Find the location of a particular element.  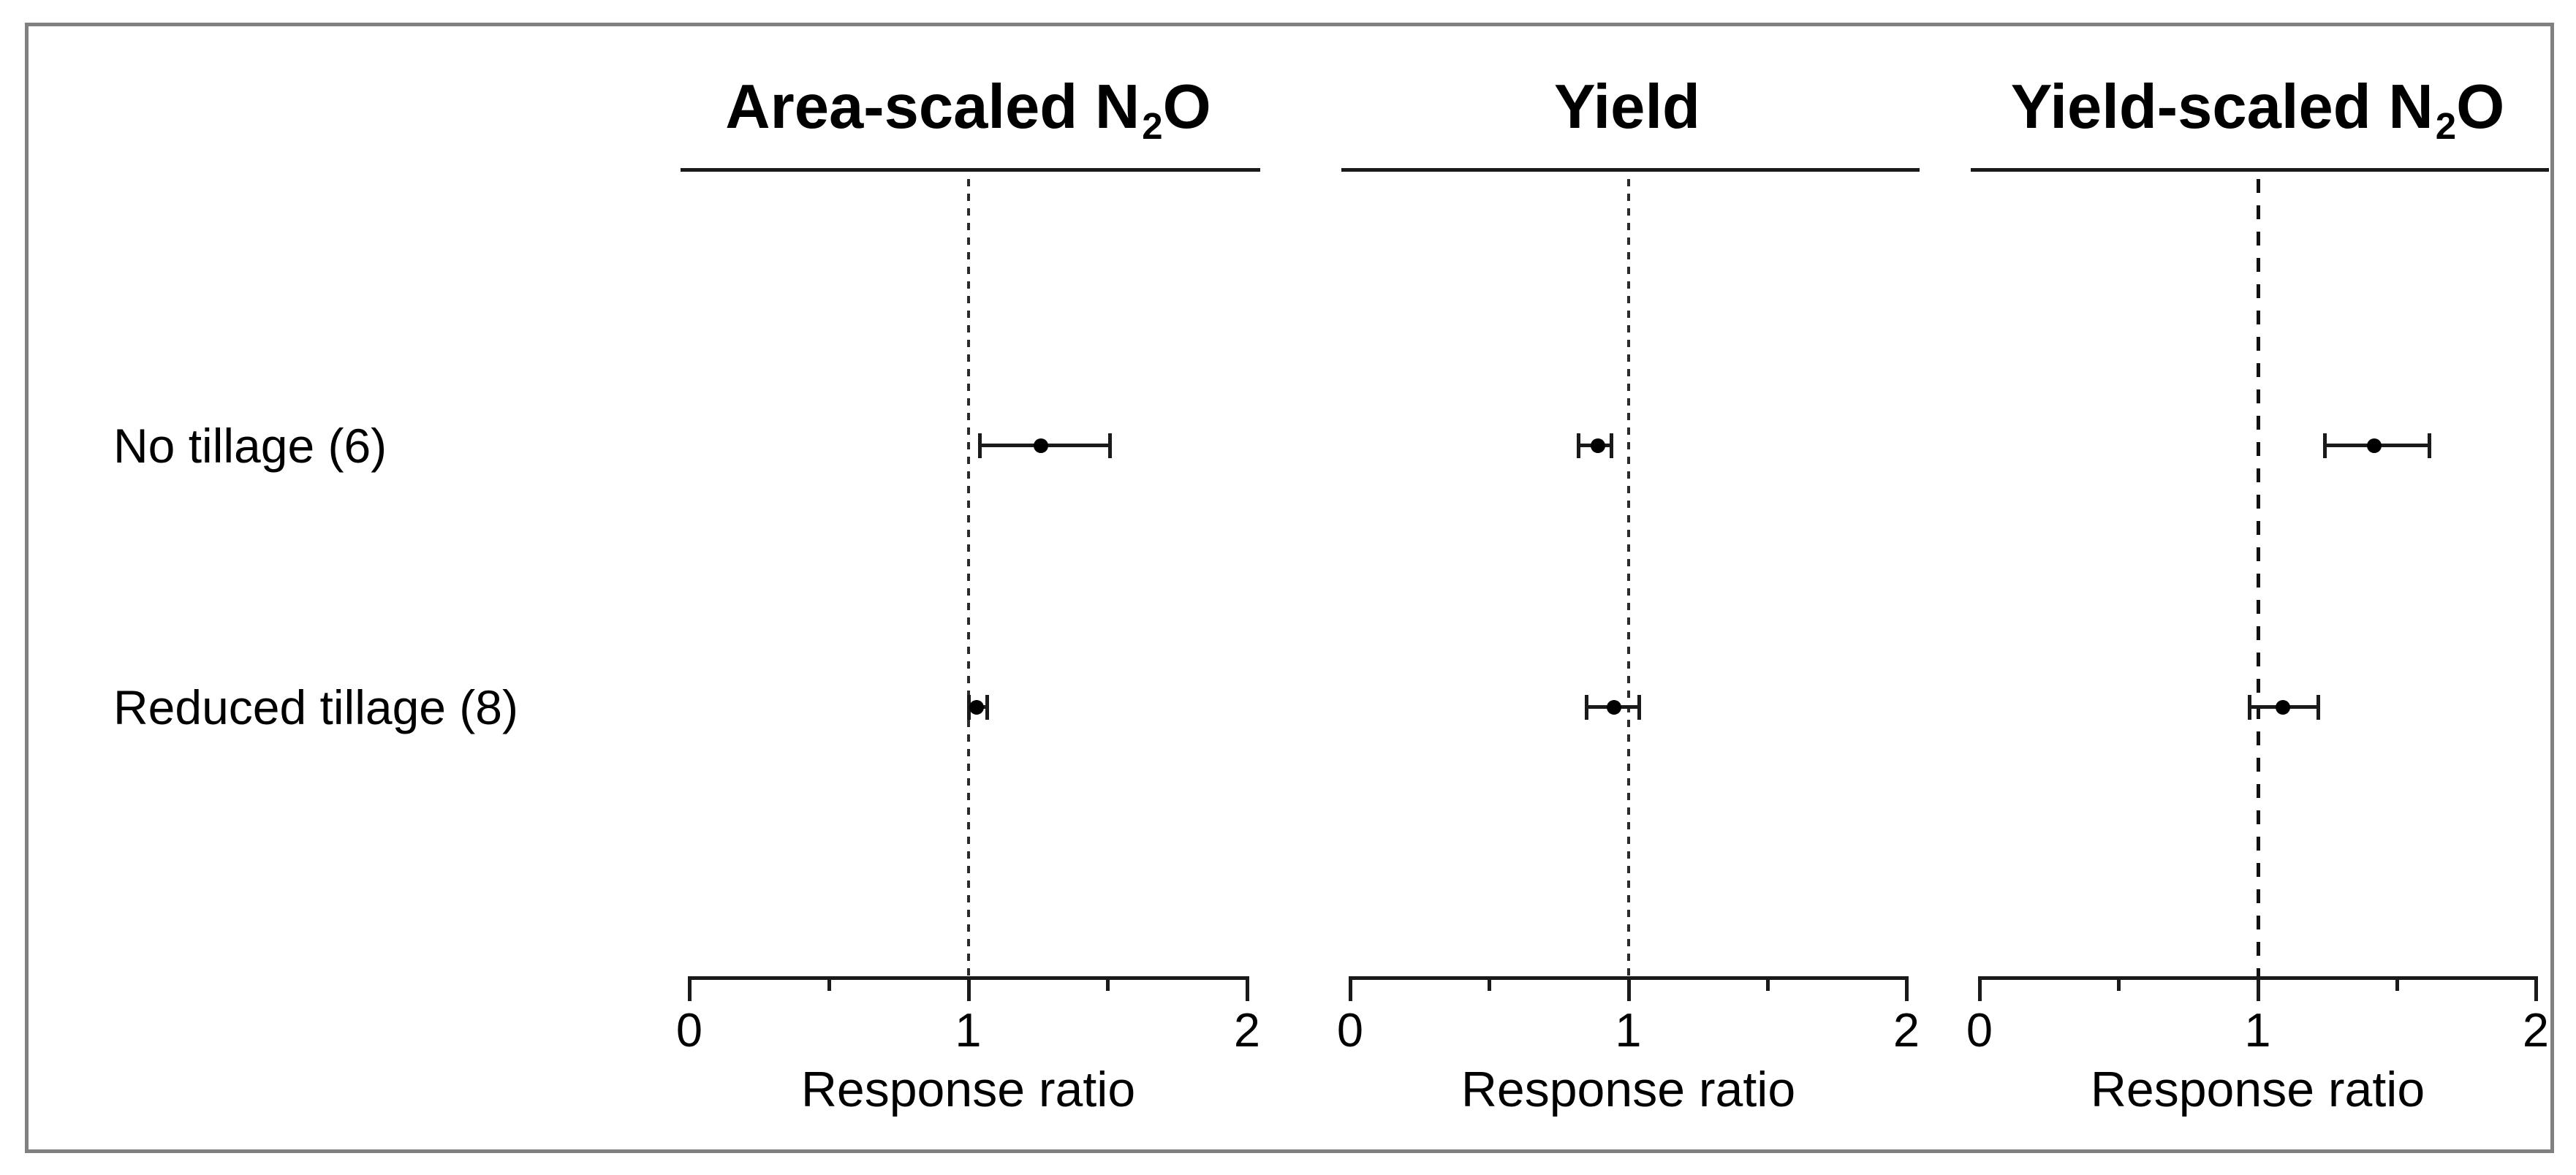

row-label: Reduced tillage (8) is located at coordinates (315, 707).